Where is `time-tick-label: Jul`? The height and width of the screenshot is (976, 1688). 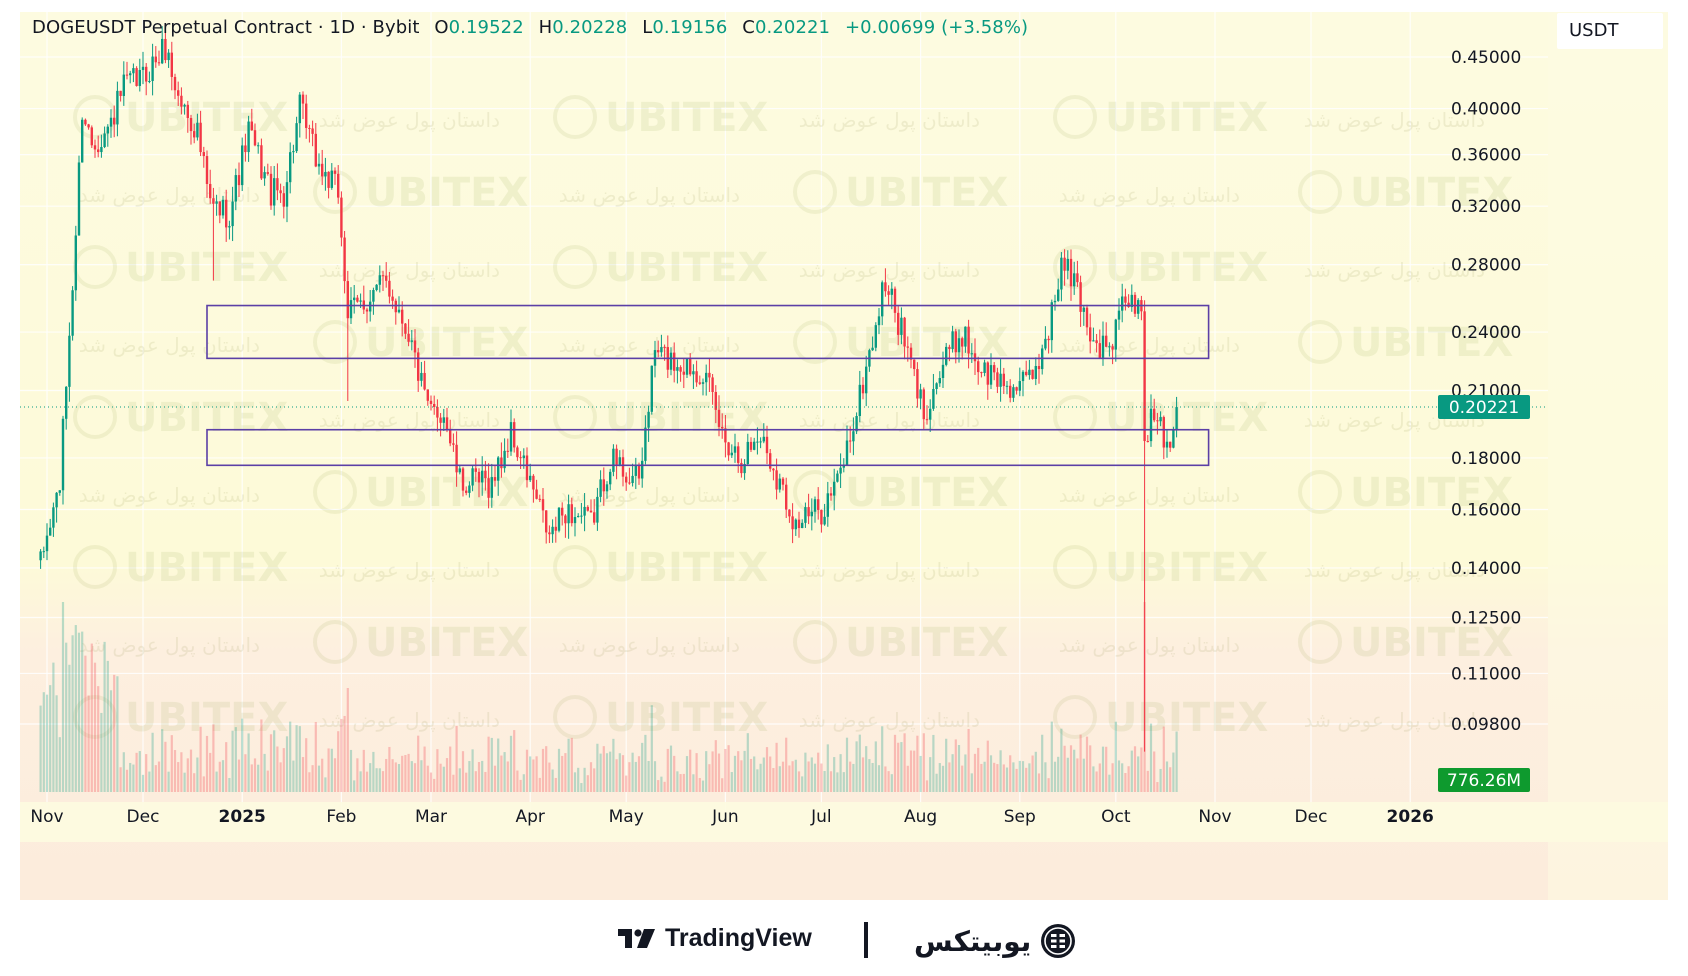
time-tick-label: Jul is located at coordinates (821, 817).